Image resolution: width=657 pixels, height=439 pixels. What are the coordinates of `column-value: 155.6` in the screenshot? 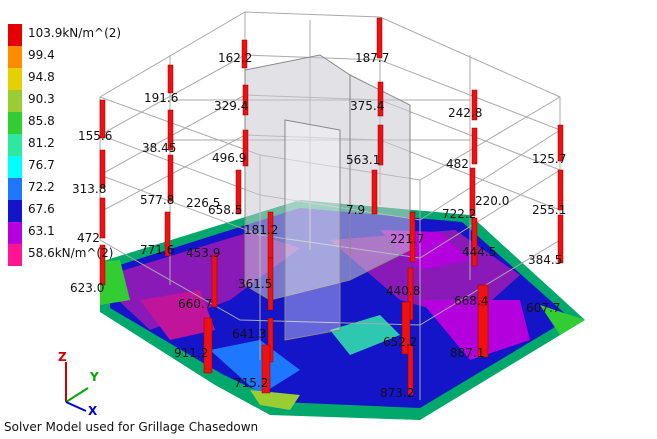 It's located at (95, 136).